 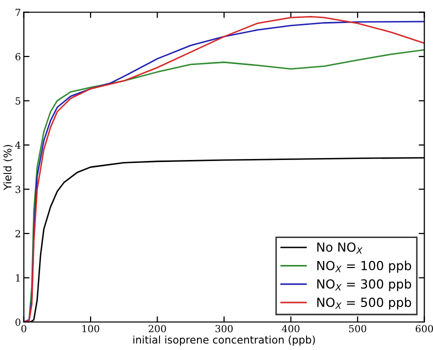 What do you see at coordinates (91, 328) in the screenshot?
I see `x-tick-label: 100` at bounding box center [91, 328].